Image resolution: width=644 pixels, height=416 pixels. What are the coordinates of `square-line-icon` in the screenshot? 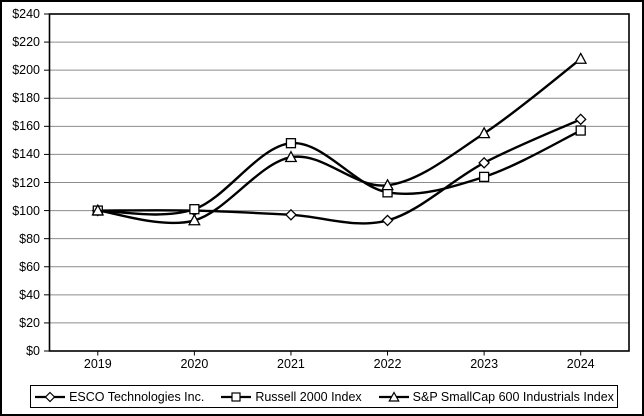 It's located at (236, 396).